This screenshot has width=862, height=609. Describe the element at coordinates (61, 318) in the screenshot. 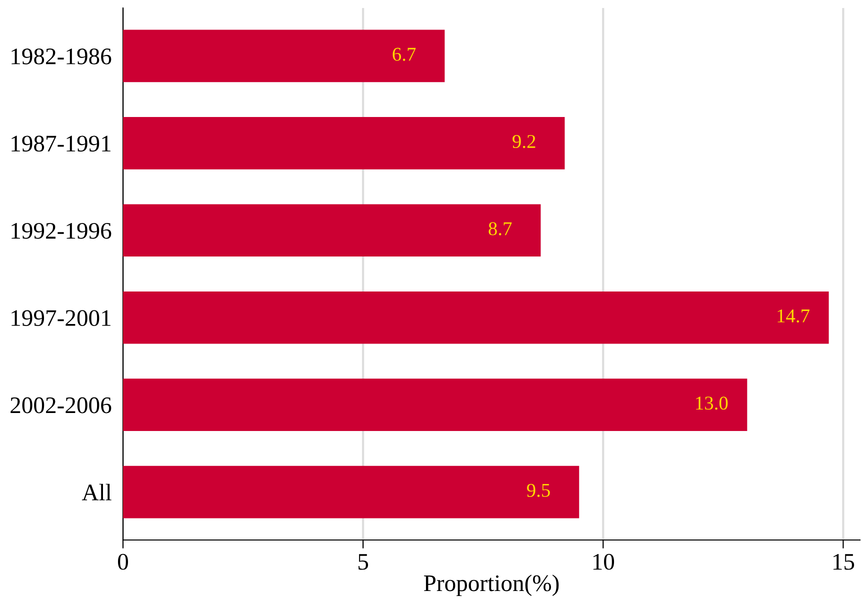

I see `y-tick-label: 1997-2001` at that location.